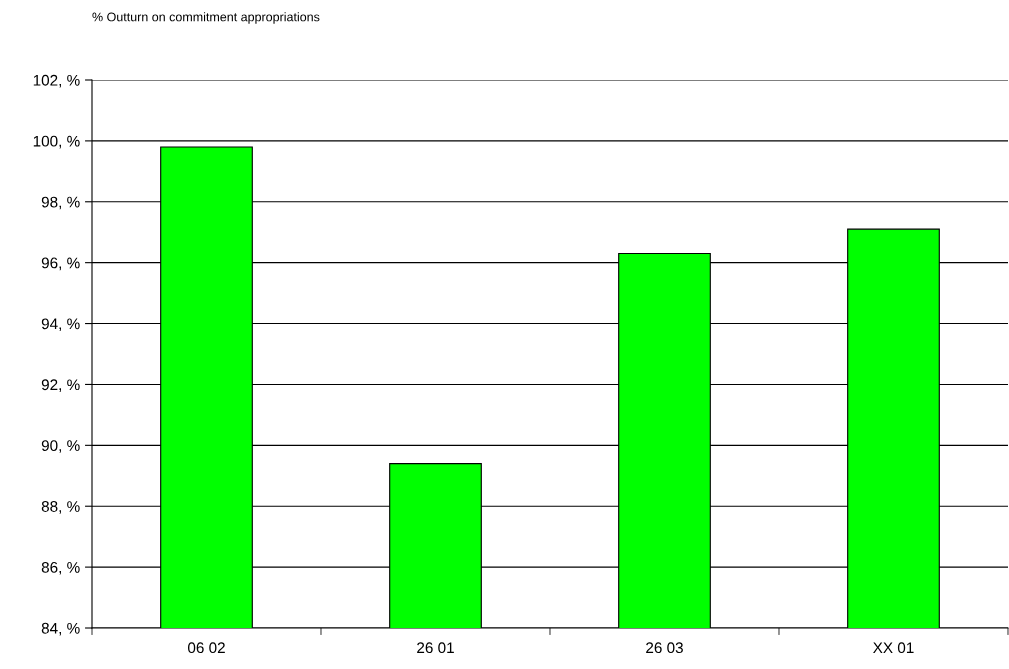 Image resolution: width=1009 pixels, height=669 pixels. Describe the element at coordinates (60, 446) in the screenshot. I see `y-tick-label: 90, %` at that location.